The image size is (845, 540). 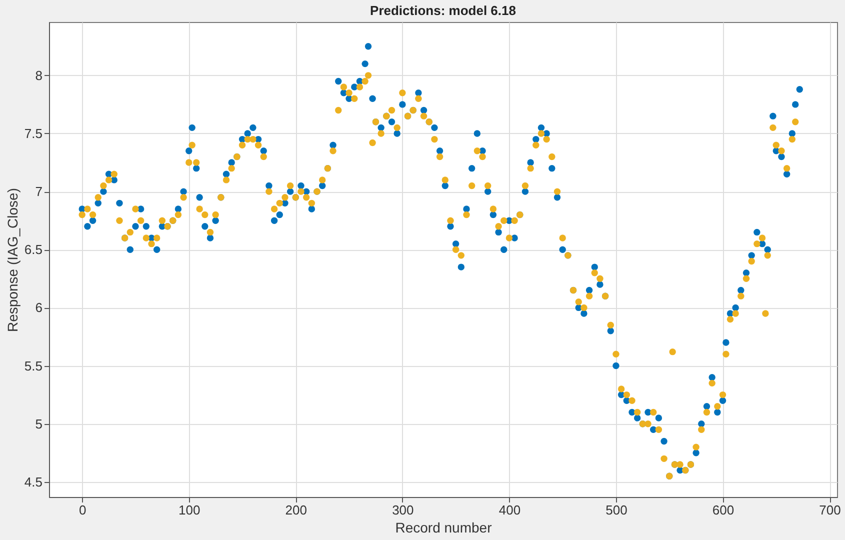 I want to click on chart-title: Predictions: model 6.18, so click(x=443, y=10).